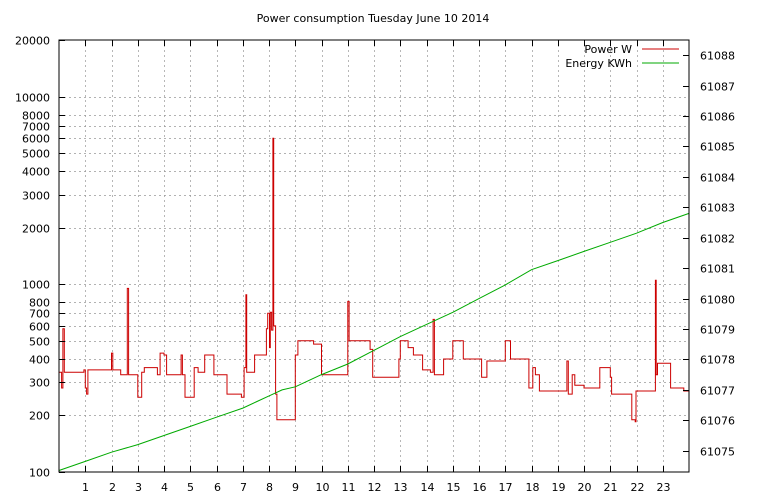  I want to click on x-tick-label: 11, so click(349, 487).